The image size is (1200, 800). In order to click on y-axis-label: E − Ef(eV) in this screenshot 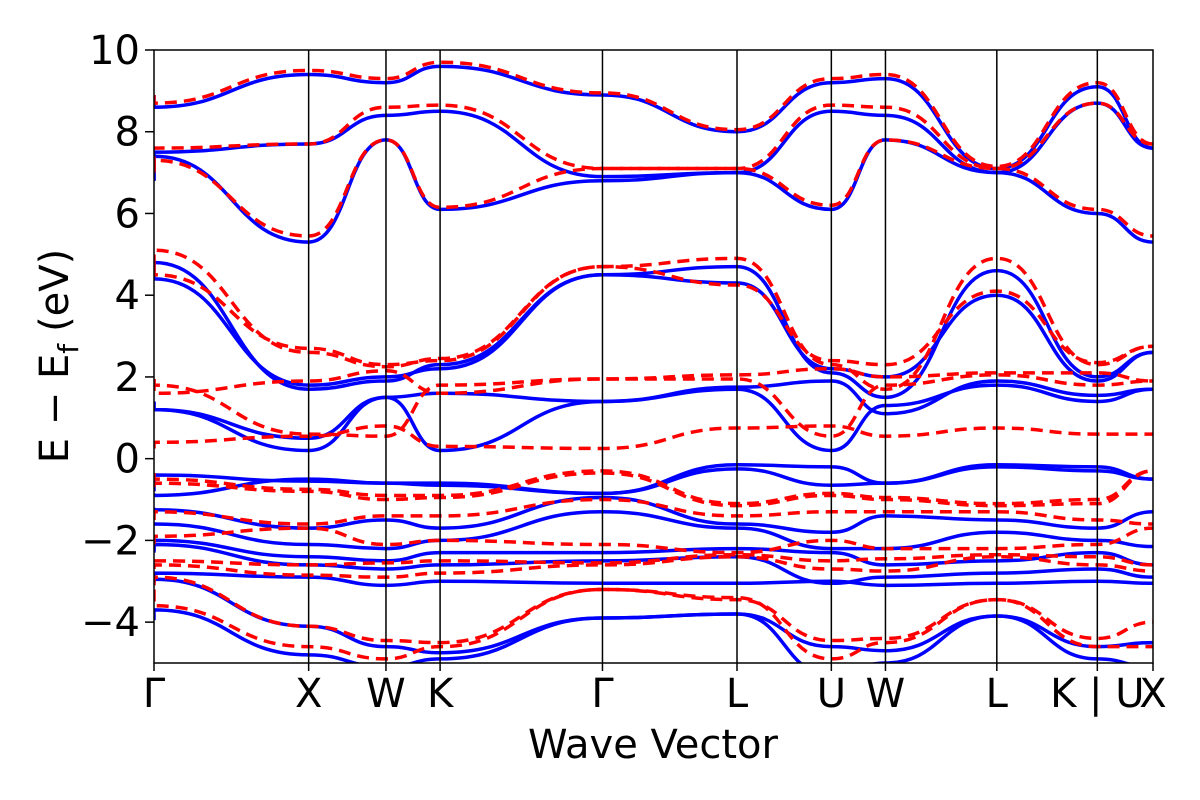, I will do `click(58, 356)`.